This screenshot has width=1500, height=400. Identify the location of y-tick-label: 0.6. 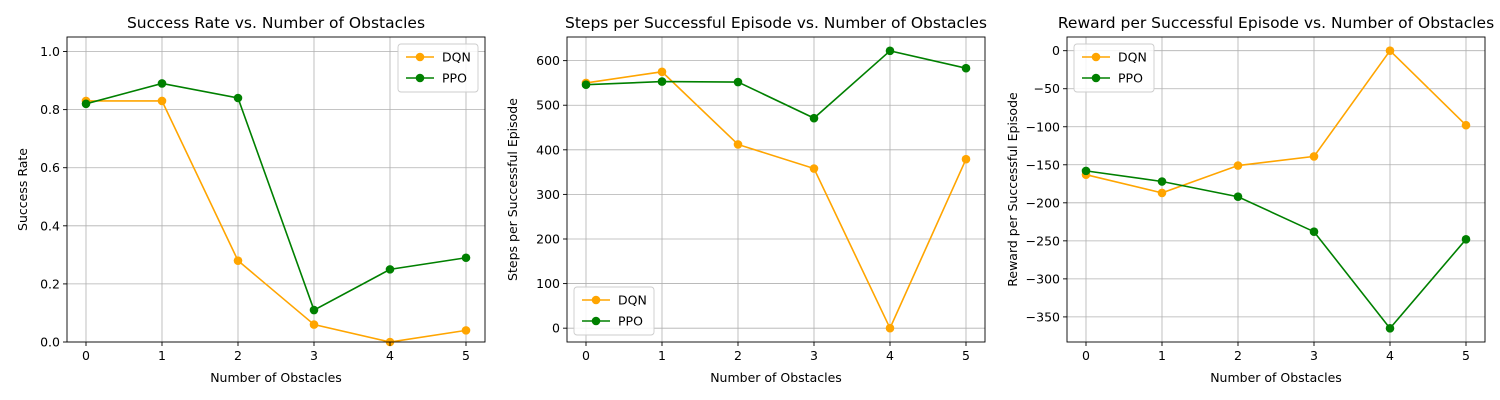
(50, 167).